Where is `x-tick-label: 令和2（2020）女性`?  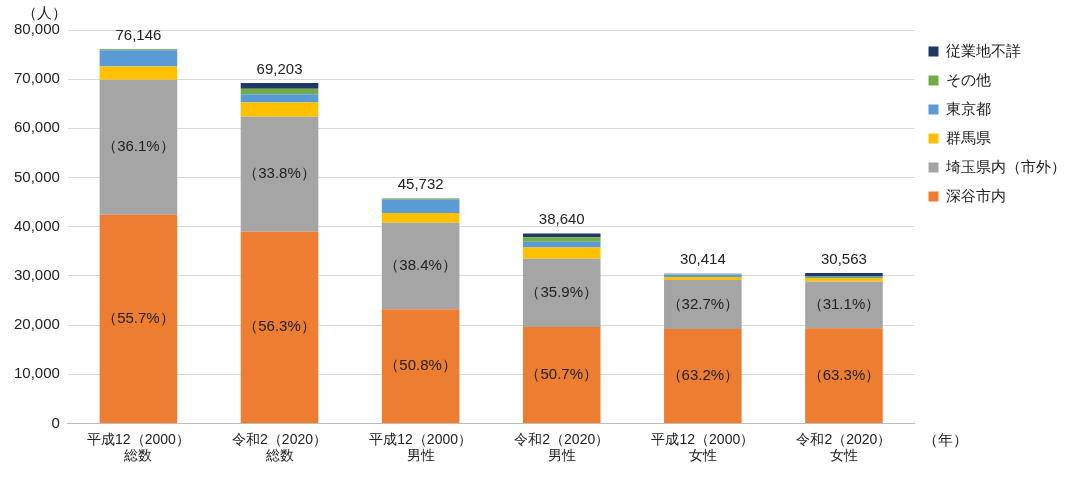 x-tick-label: 令和2（2020）女性 is located at coordinates (844, 447).